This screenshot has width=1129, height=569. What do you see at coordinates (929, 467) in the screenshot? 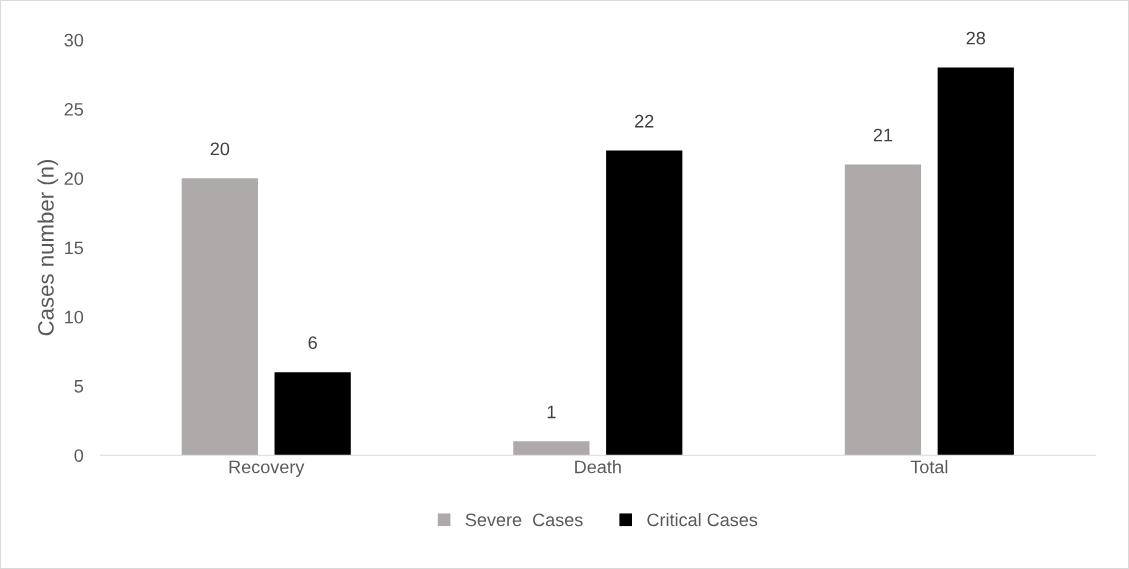
I see `x-tick-label: Total` at bounding box center [929, 467].